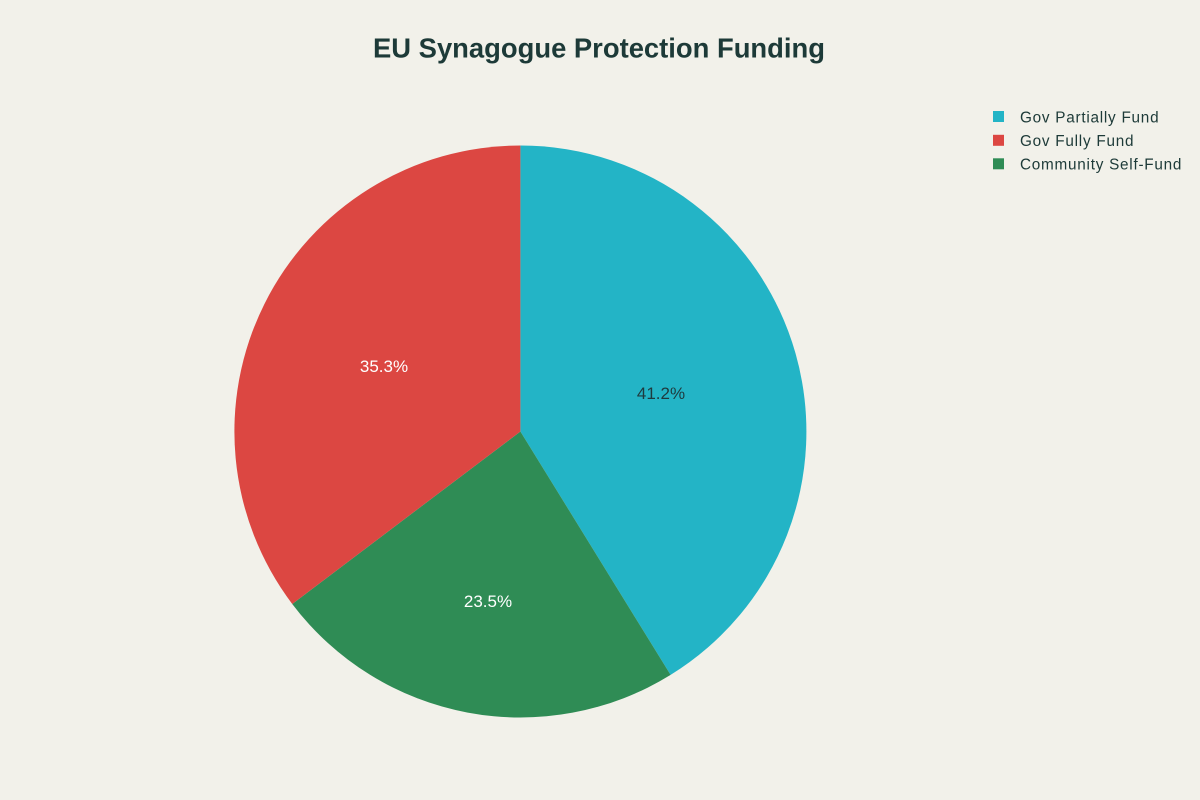  Describe the element at coordinates (1101, 165) in the screenshot. I see `svg-text: Community Self-Fund` at that location.